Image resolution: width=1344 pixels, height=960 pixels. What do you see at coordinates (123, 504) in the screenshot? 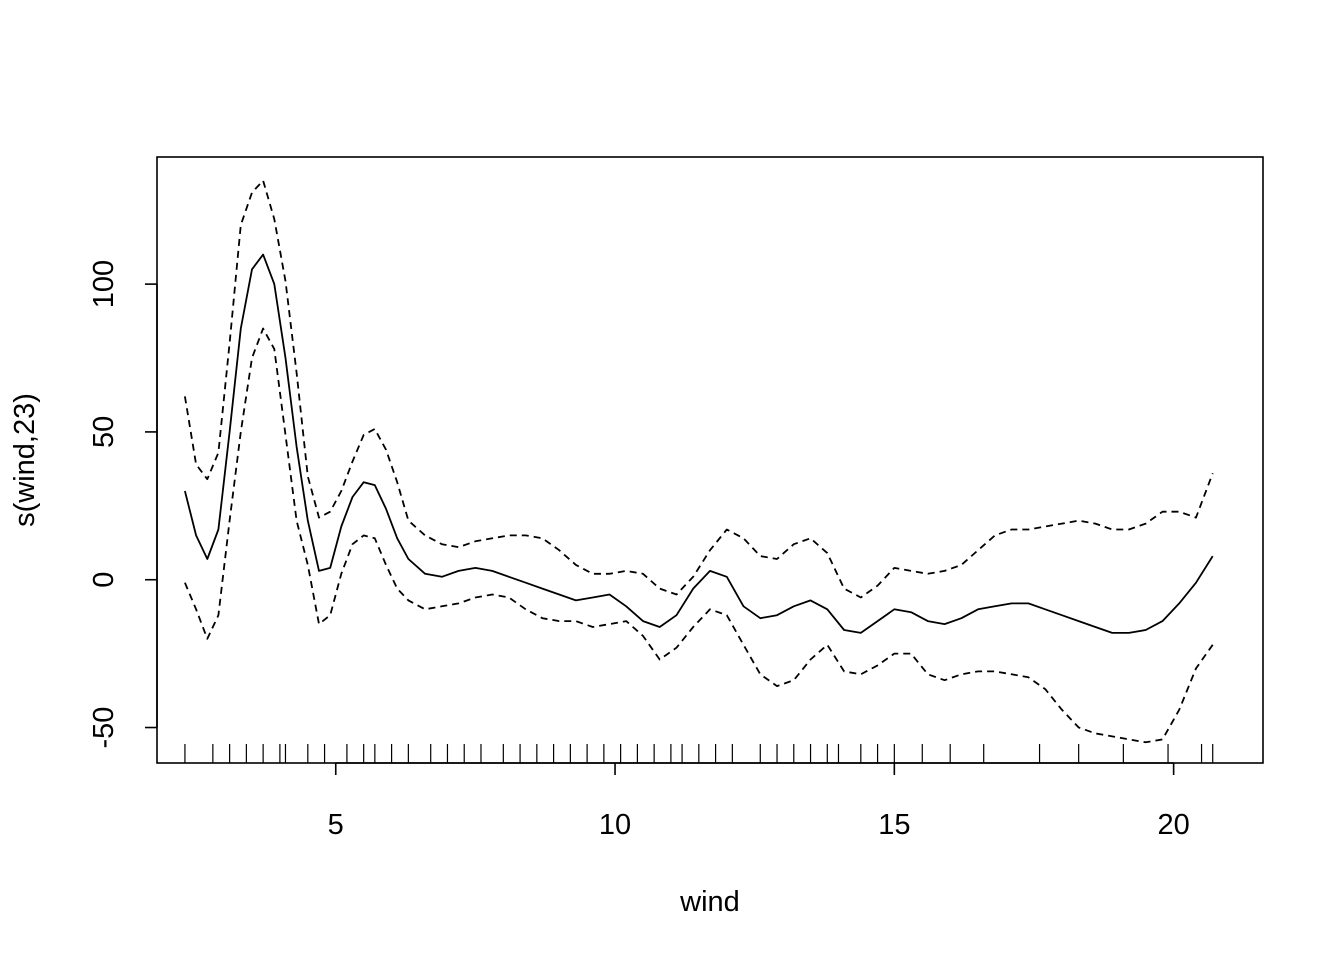
I see `y-axis: -50 0 50 100` at bounding box center [123, 504].